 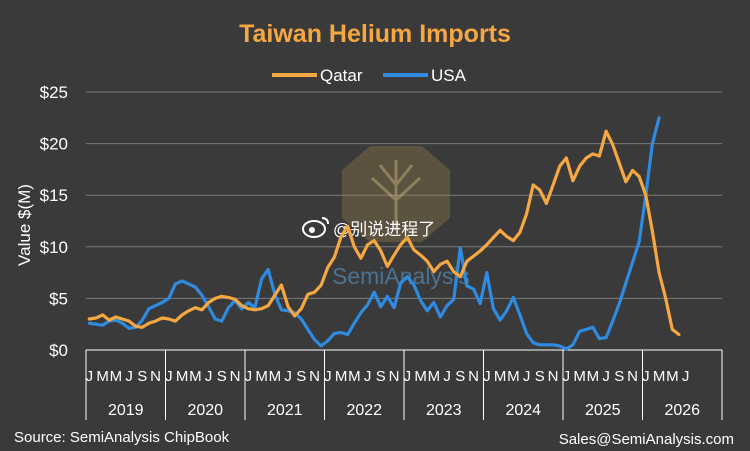 What do you see at coordinates (126, 410) in the screenshot?
I see `year-label: 2019` at bounding box center [126, 410].